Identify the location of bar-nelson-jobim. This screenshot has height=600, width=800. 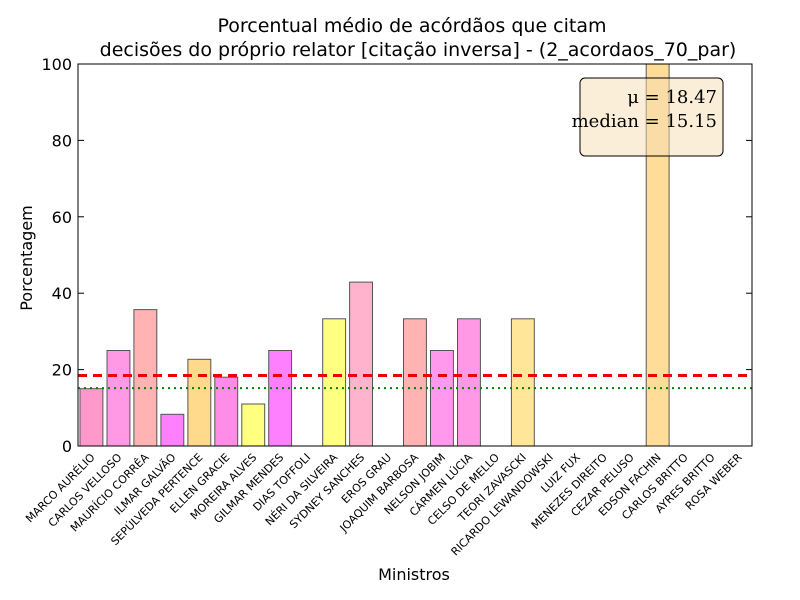
(442, 399).